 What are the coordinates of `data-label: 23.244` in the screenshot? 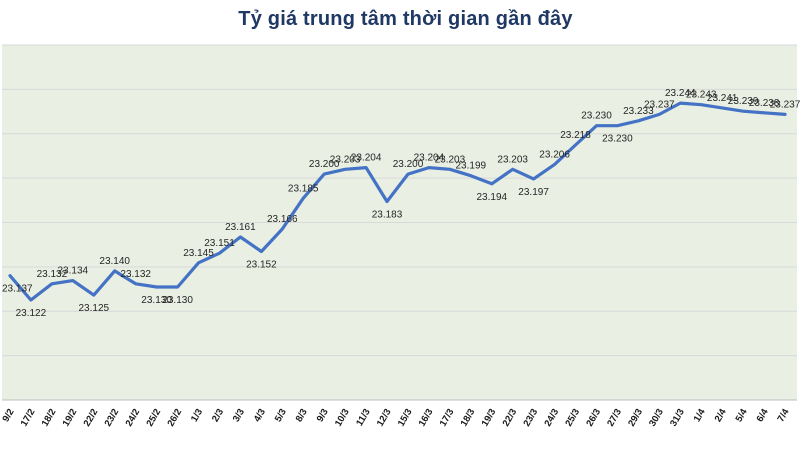 It's located at (680, 93).